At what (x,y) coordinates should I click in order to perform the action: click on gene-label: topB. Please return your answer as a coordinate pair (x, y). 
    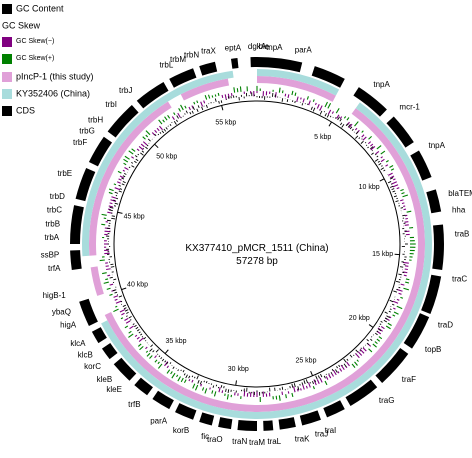
    Looking at the image, I should click on (433, 349).